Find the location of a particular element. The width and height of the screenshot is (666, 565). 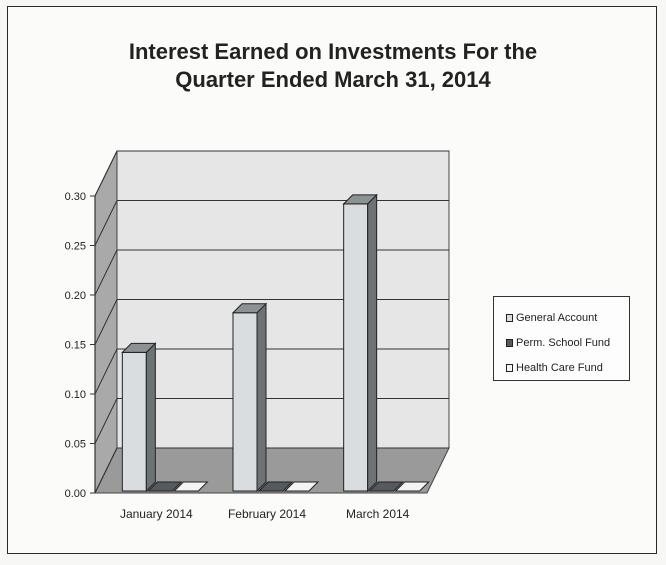

y-tick-label-2: 0.10 is located at coordinates (75, 395).